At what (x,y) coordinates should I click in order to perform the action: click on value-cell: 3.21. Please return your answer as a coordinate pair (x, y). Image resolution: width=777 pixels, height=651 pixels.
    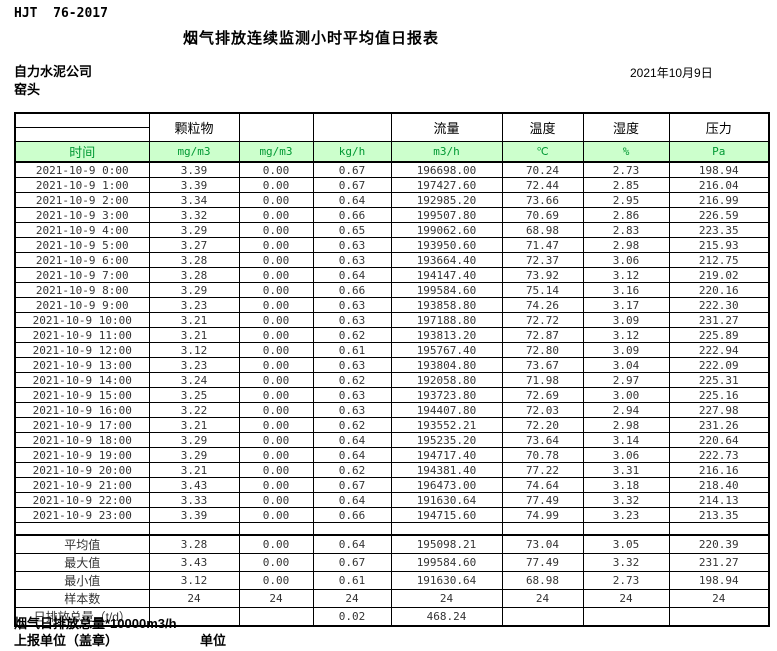
    Looking at the image, I should click on (194, 335).